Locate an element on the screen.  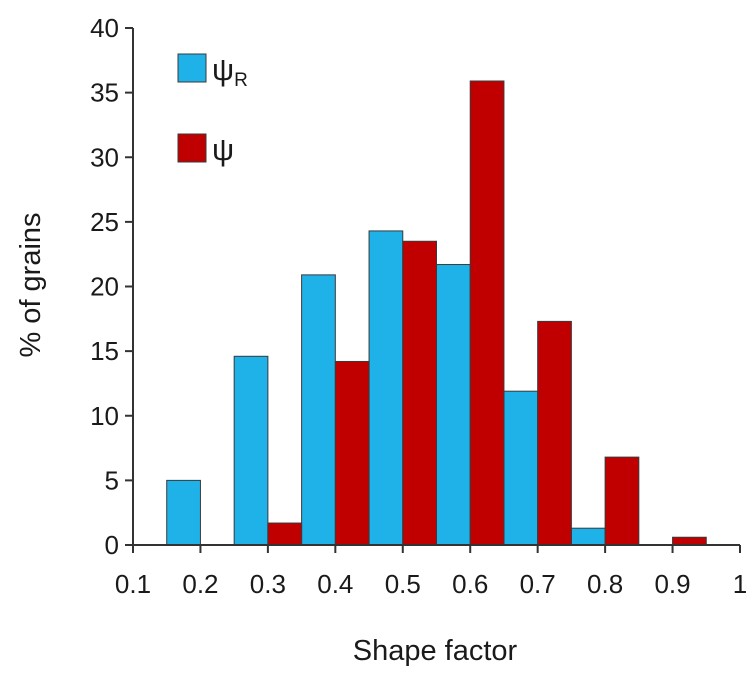
legend-label-subscript: R is located at coordinates (241, 80).